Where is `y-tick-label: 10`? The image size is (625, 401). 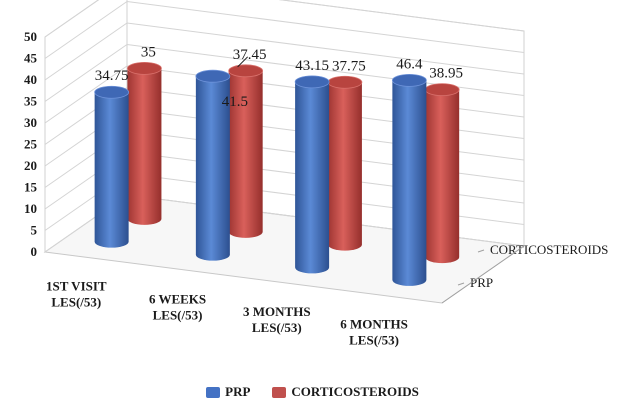
y-tick-label: 10 is located at coordinates (30, 208).